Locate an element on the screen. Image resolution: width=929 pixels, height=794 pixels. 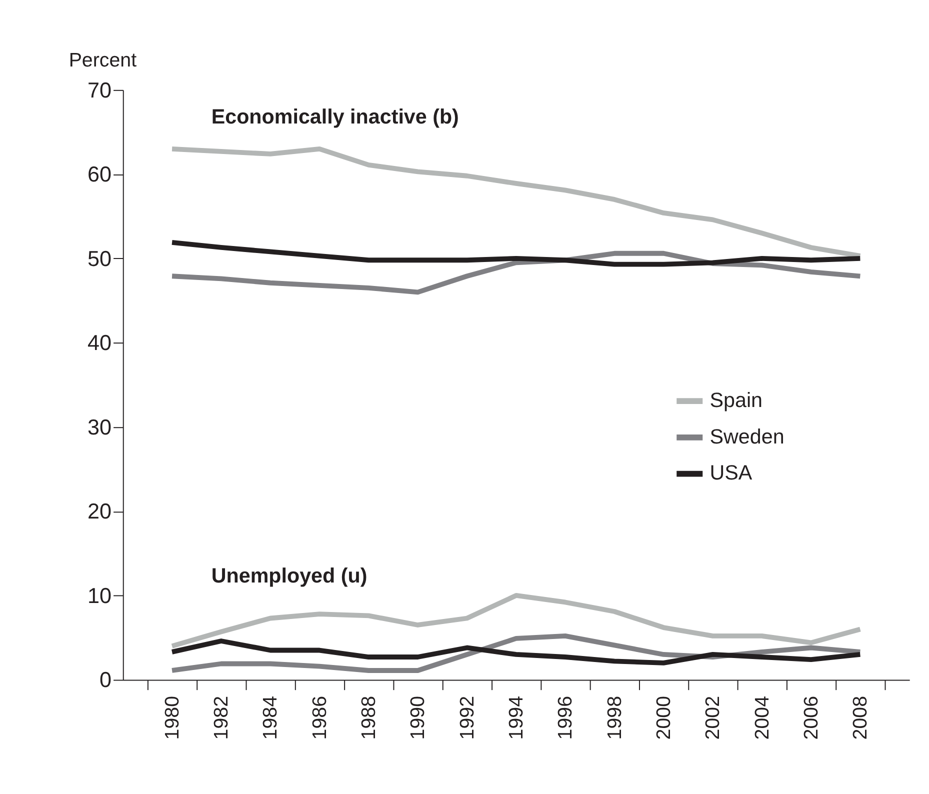
y-axis-title: Percent is located at coordinates (103, 60).